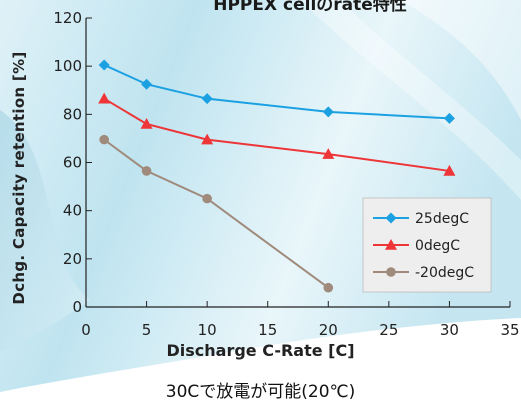 This screenshot has width=521, height=411. I want to click on legend-label: 25degC, so click(442, 219).